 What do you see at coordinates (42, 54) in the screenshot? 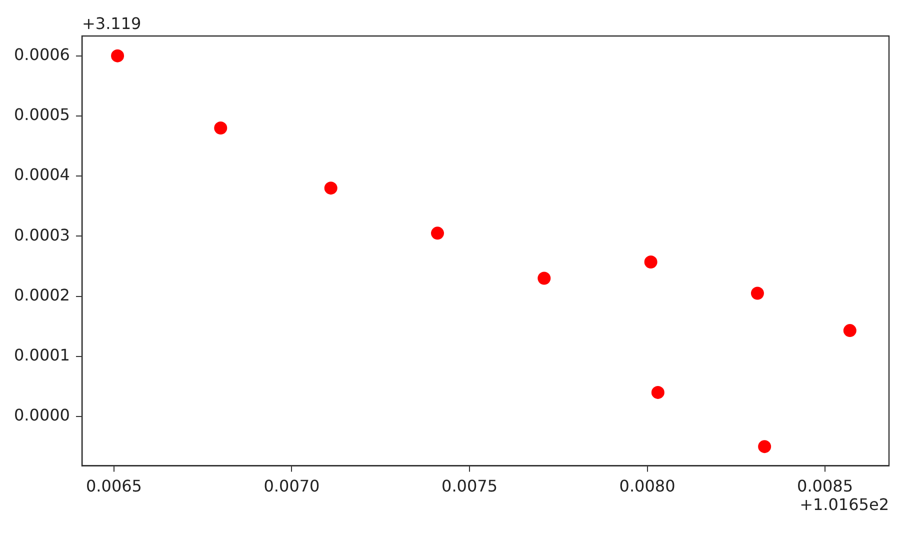
I see `y-tick-label: 0.0006` at bounding box center [42, 54].